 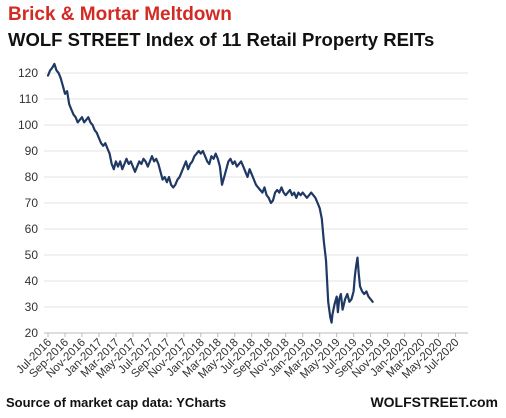 What do you see at coordinates (32, 229) in the screenshot?
I see `y-tick-label: 60` at bounding box center [32, 229].